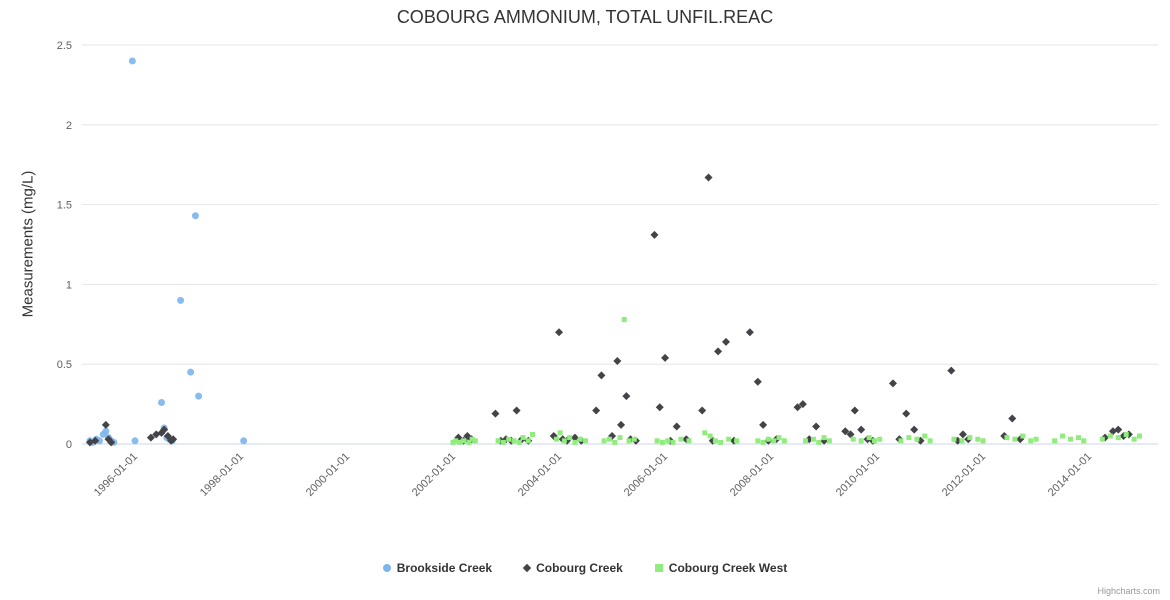 This screenshot has height=600, width=1170. I want to click on y-tick-label: 1.5, so click(64, 206).